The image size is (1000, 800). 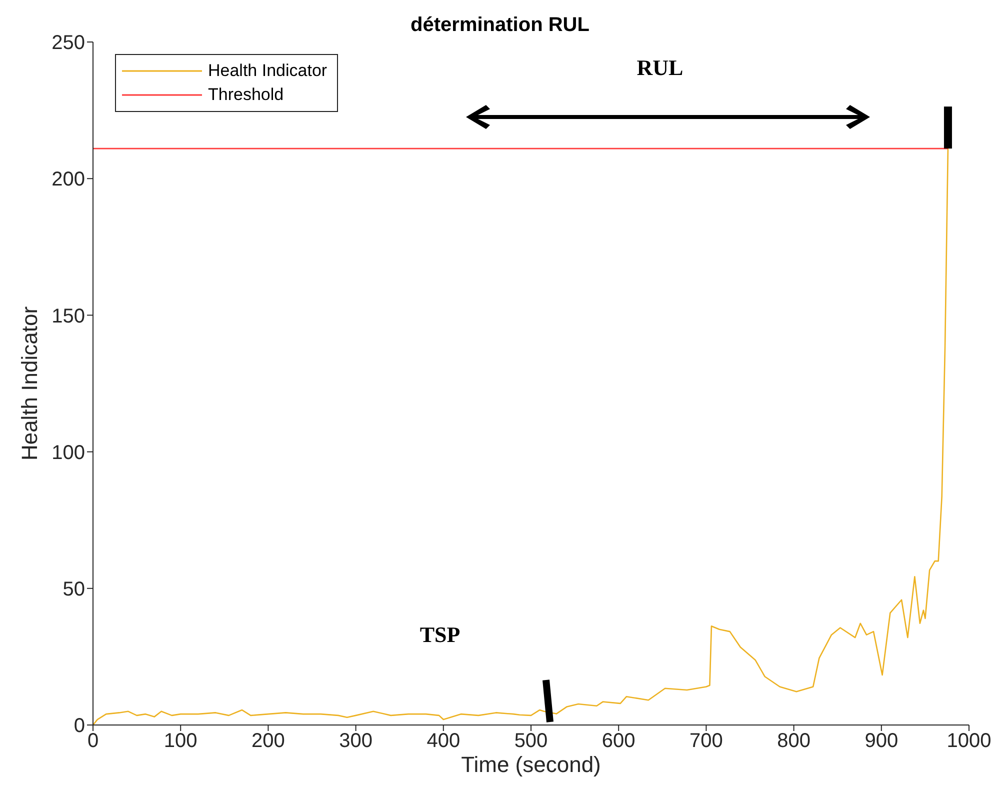 What do you see at coordinates (68, 453) in the screenshot?
I see `y-tick-label: 100` at bounding box center [68, 453].